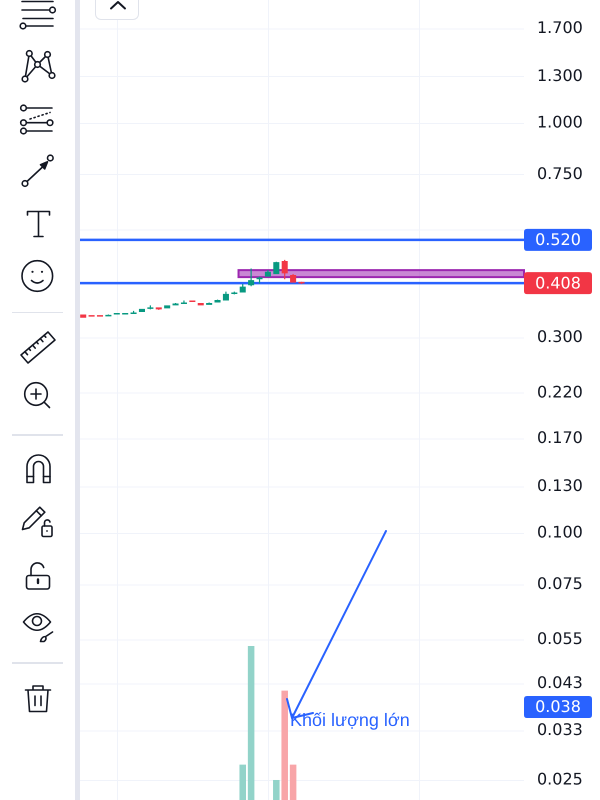 The width and height of the screenshot is (600, 800). Describe the element at coordinates (560, 438) in the screenshot. I see `y-tick-label: 0.170` at that location.